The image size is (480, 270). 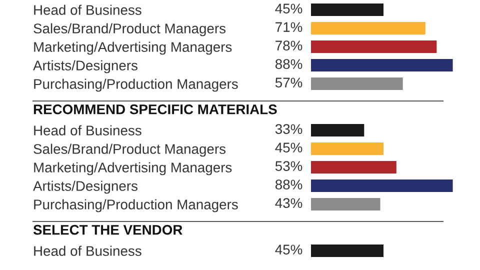 What do you see at coordinates (288, 203) in the screenshot?
I see `data-label: 43%` at bounding box center [288, 203].